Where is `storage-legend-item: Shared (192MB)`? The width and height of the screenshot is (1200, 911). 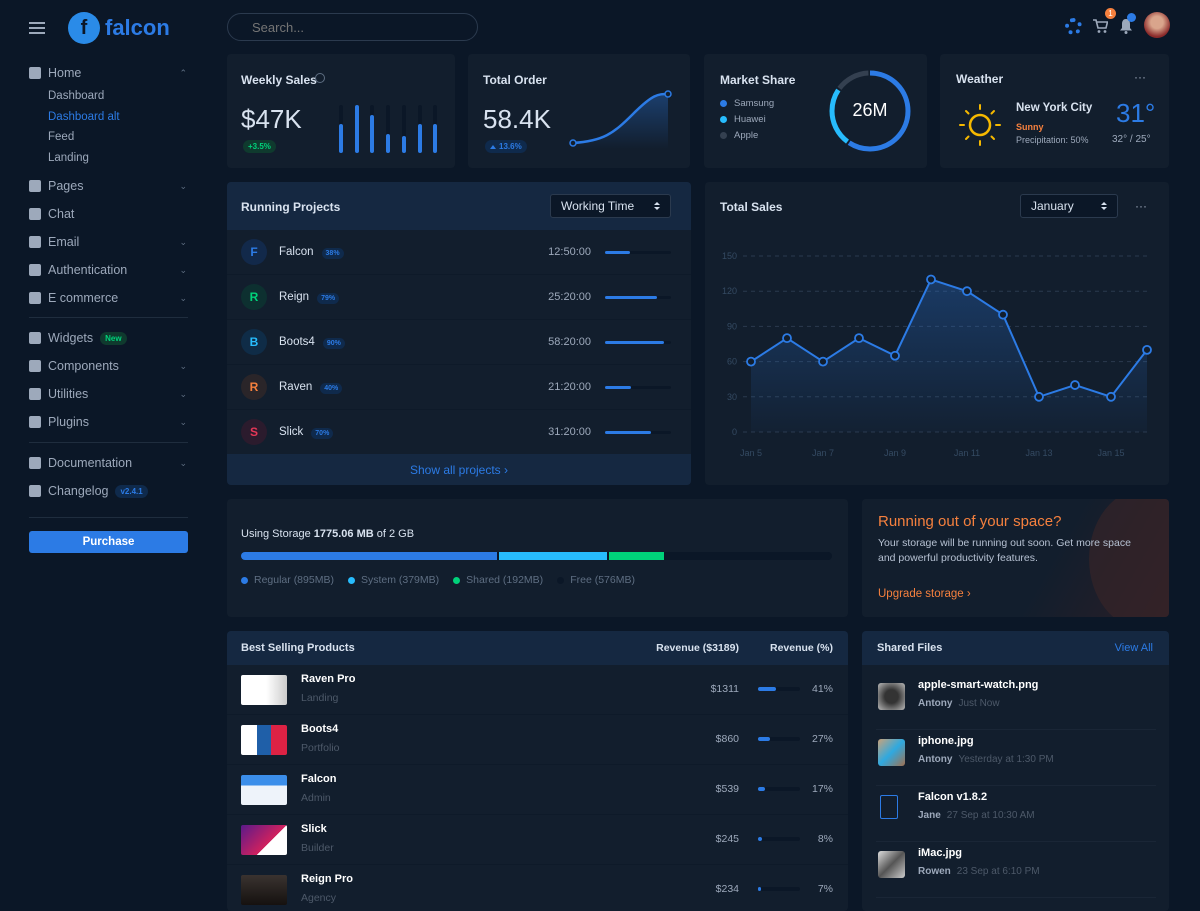
storage-legend-item: Shared (192MB) is located at coordinates (498, 580).